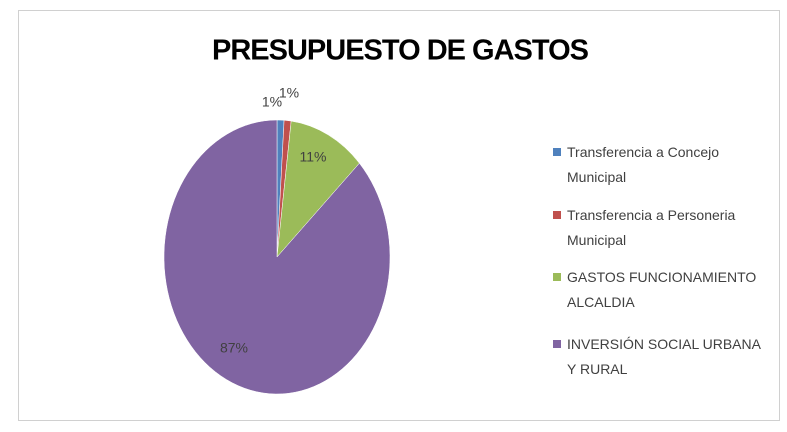  I want to click on data-label: 87%, so click(234, 348).